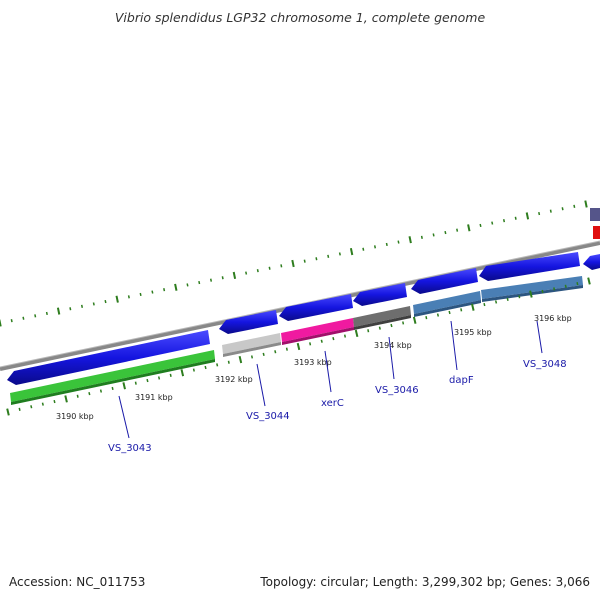  I want to click on gene-label-VS_3048: VS_3048, so click(545, 364).